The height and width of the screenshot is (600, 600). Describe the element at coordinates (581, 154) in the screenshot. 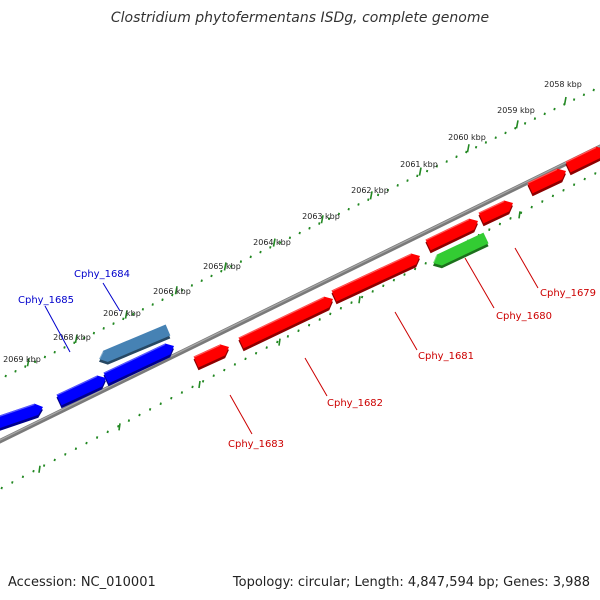

I see `gene-arrow-cphy-1679b-shine` at that location.